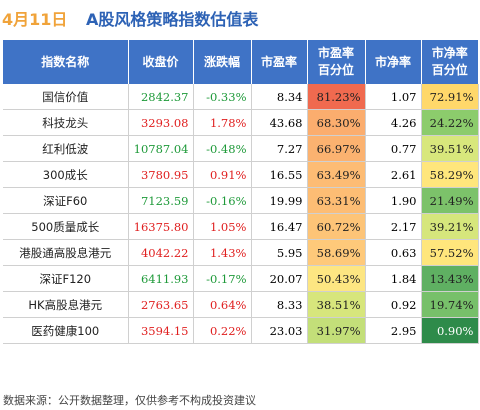 The image size is (480, 410). Describe the element at coordinates (393, 330) in the screenshot. I see `pb-ratio: 2.95` at that location.